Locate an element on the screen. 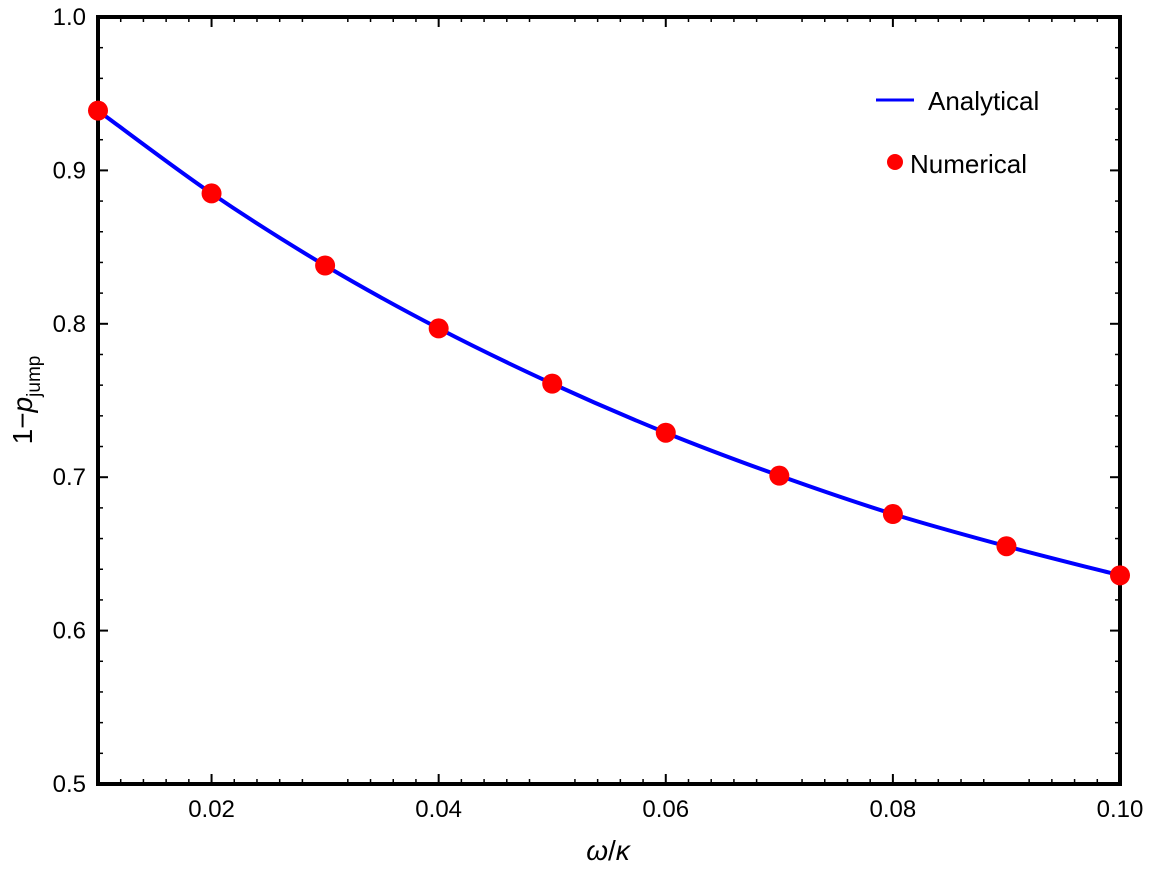 Image resolution: width=1152 pixels, height=872 pixels. x-axis-title: ω/κ is located at coordinates (609, 850).